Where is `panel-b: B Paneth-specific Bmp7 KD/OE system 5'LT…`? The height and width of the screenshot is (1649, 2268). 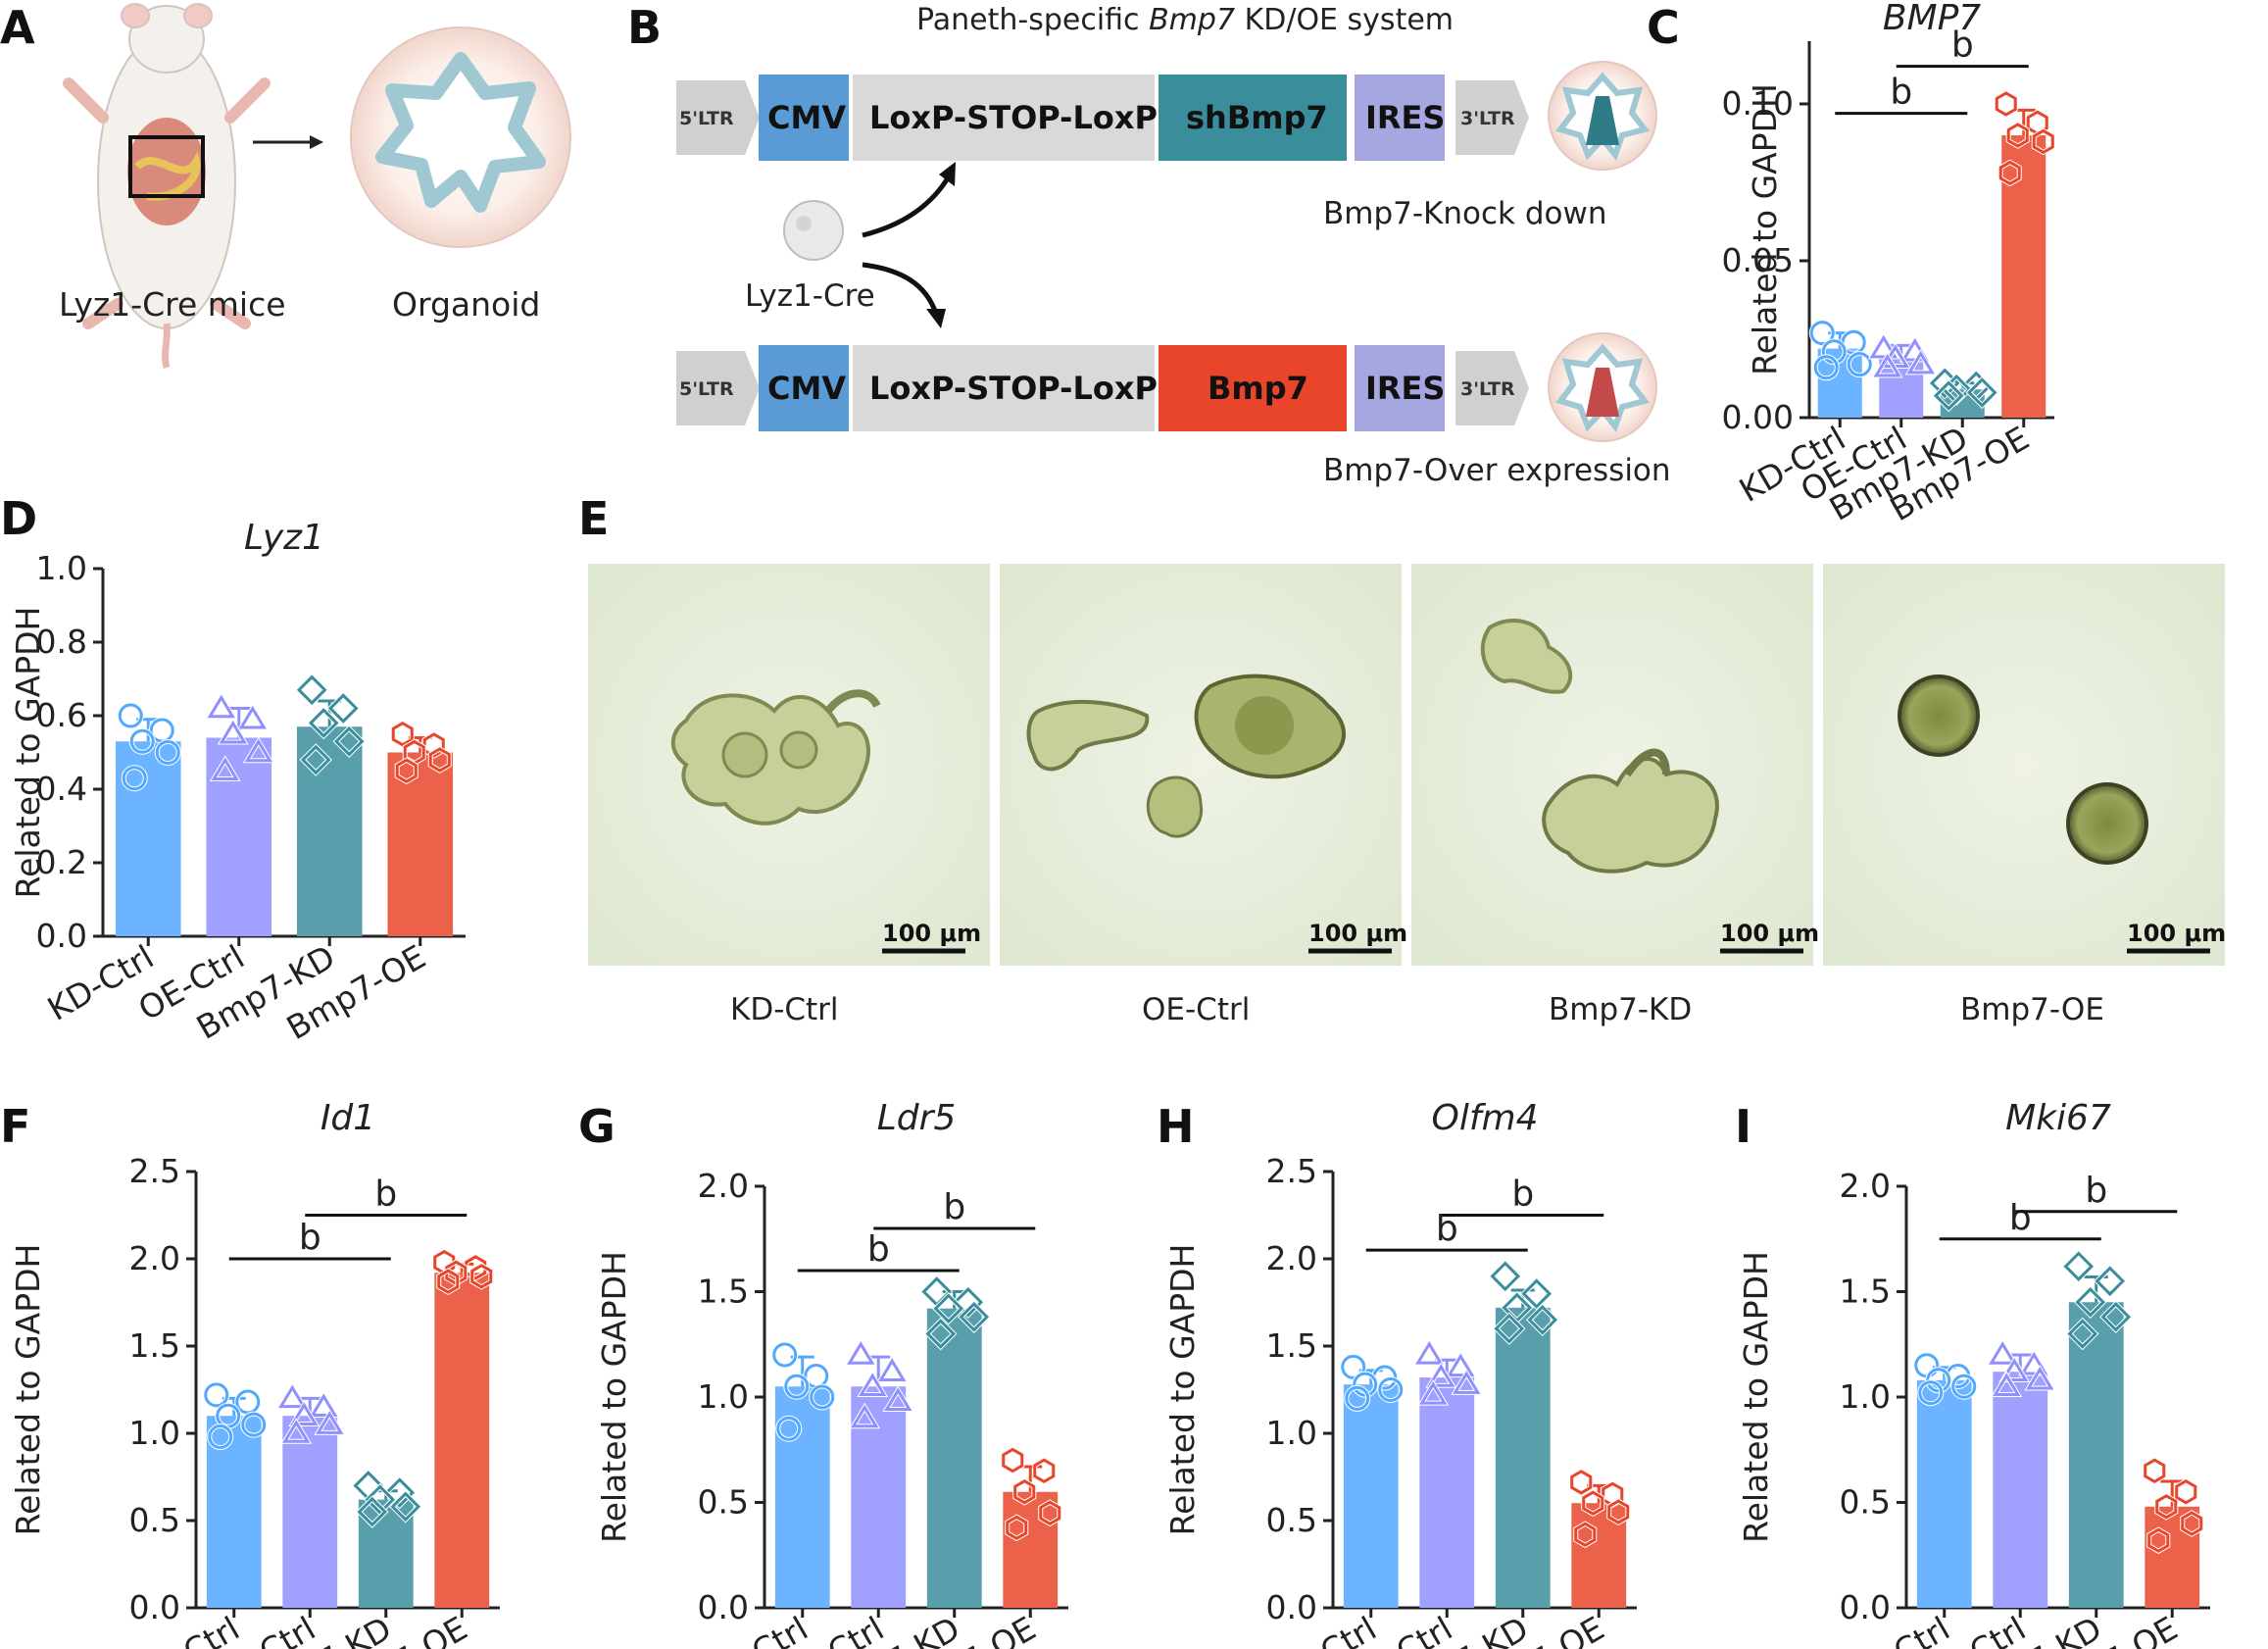 panel-b: B Paneth-specific Bmp7 KD/OE system 5'LT… is located at coordinates (1149, 244).